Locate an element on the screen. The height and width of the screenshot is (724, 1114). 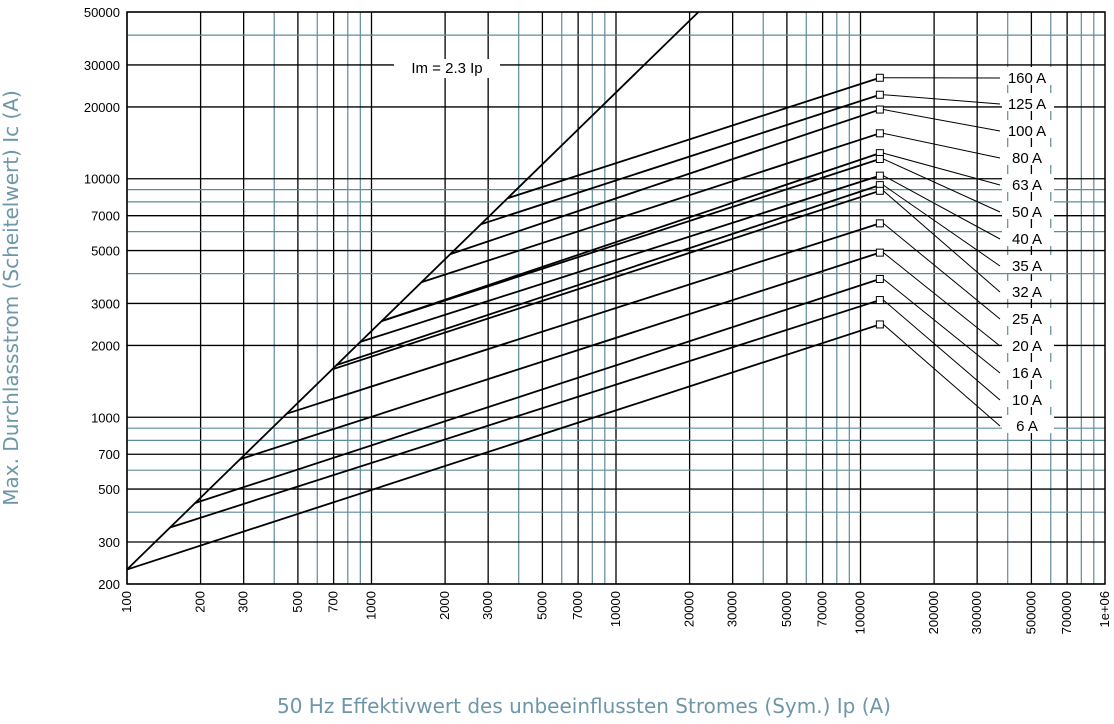
series-label: 35 A is located at coordinates (1027, 266).